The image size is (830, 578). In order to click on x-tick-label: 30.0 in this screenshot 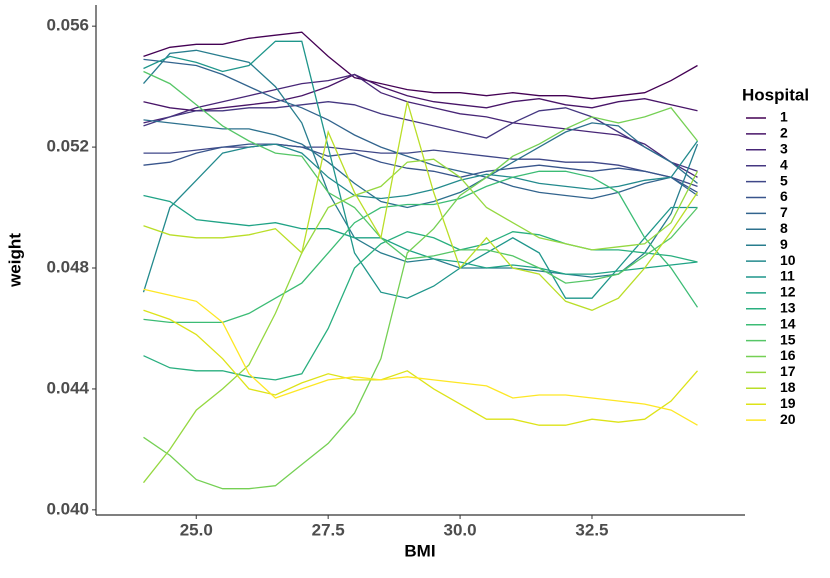, I will do `click(460, 529)`.